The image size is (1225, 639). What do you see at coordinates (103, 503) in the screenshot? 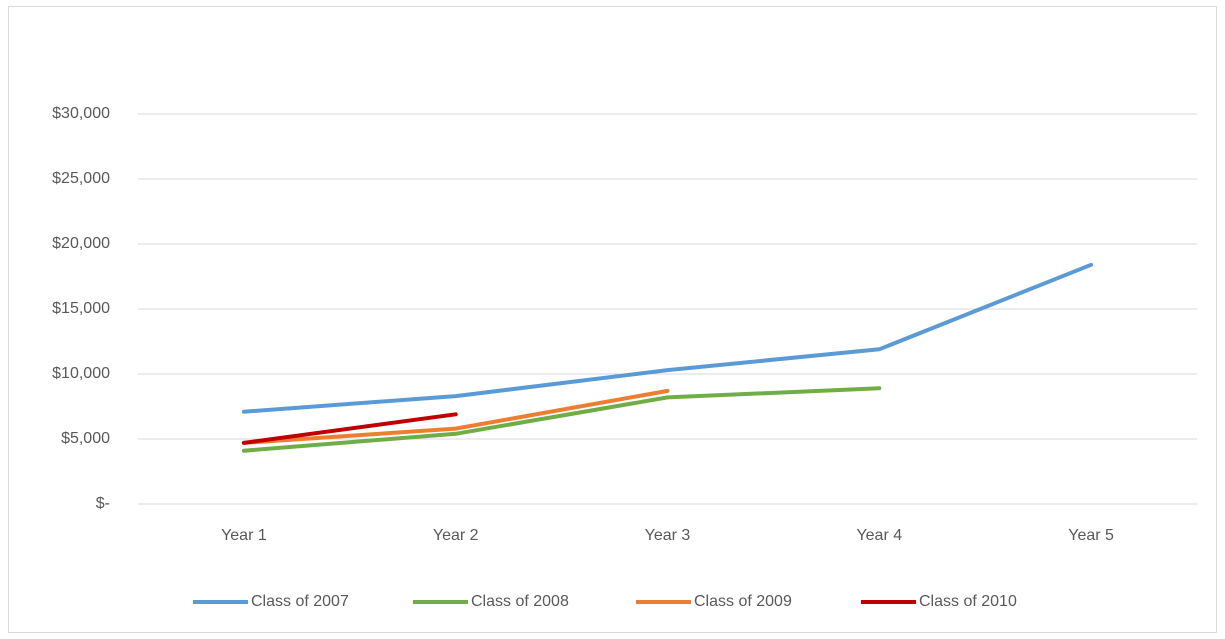
I see `y-tick-label: $-` at bounding box center [103, 503].